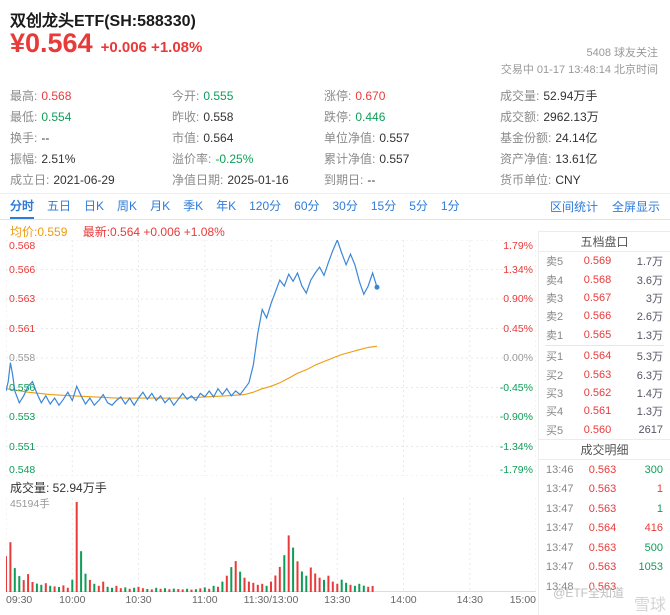  I want to click on header-right: 5408 球友关注 交易中 01-17 13:48:14 北京时间, so click(579, 62).